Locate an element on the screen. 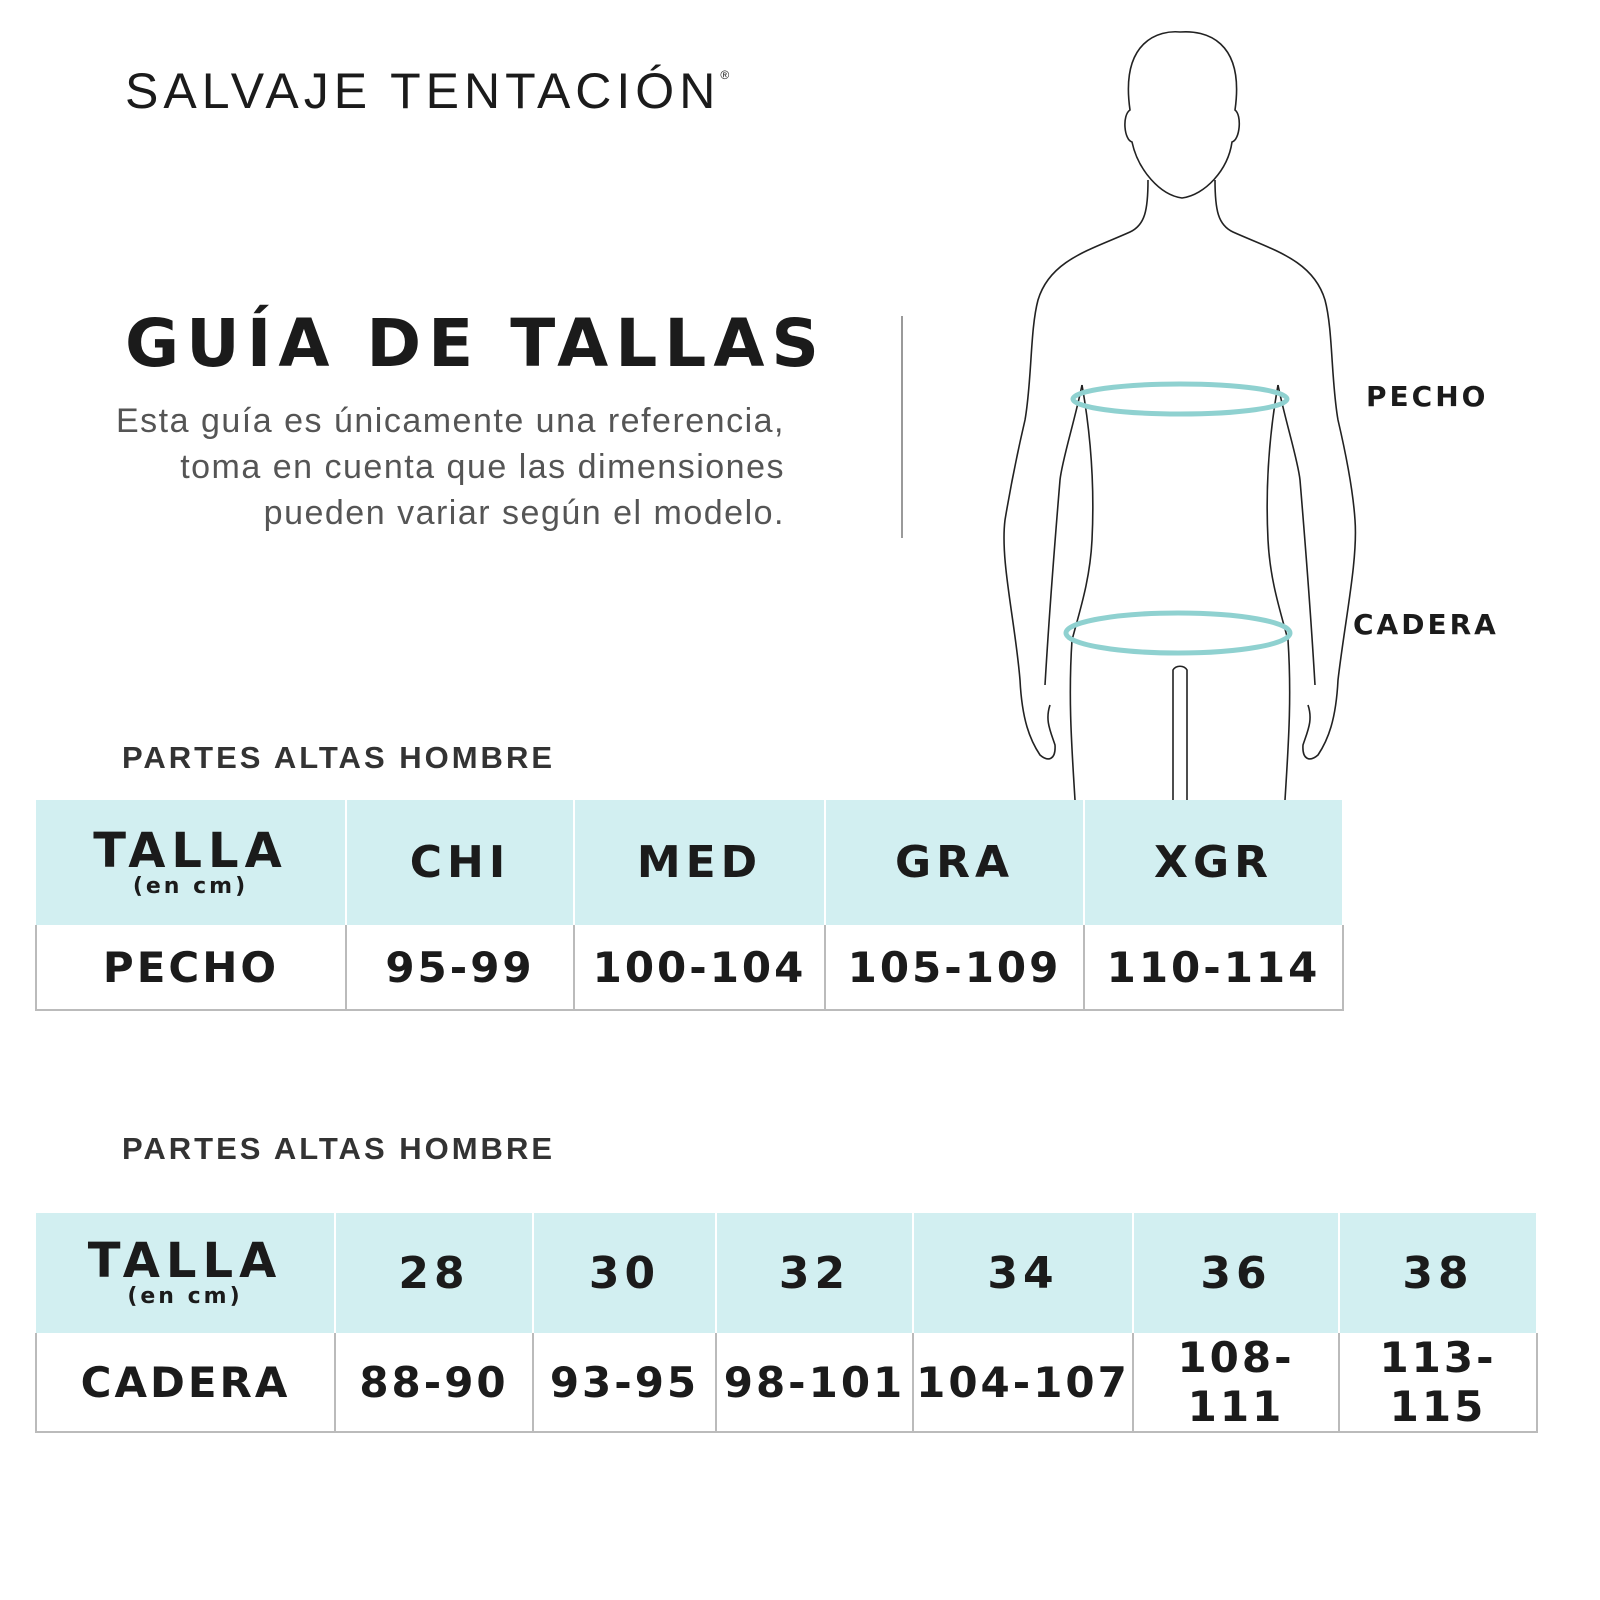  table-cell: 88-90 is located at coordinates (434, 1383).